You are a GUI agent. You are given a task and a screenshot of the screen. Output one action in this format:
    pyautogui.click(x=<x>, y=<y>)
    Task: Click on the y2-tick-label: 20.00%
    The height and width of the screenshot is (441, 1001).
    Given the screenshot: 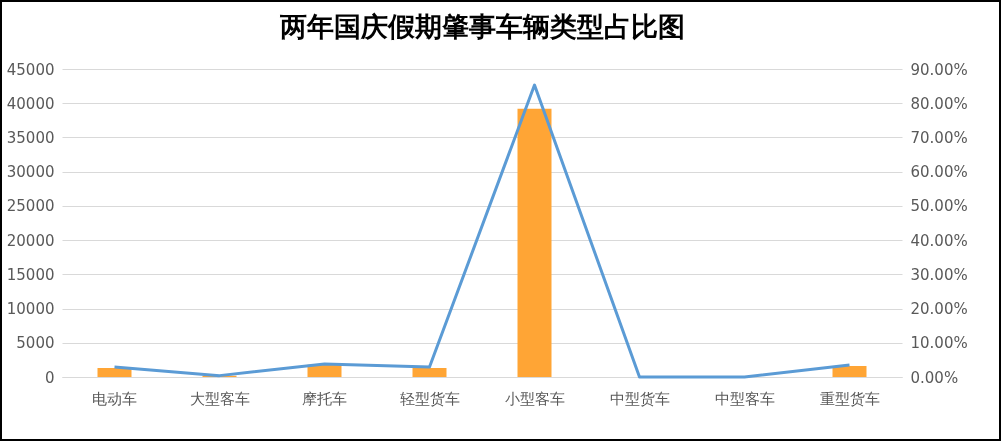 What is the action you would take?
    pyautogui.click(x=939, y=309)
    